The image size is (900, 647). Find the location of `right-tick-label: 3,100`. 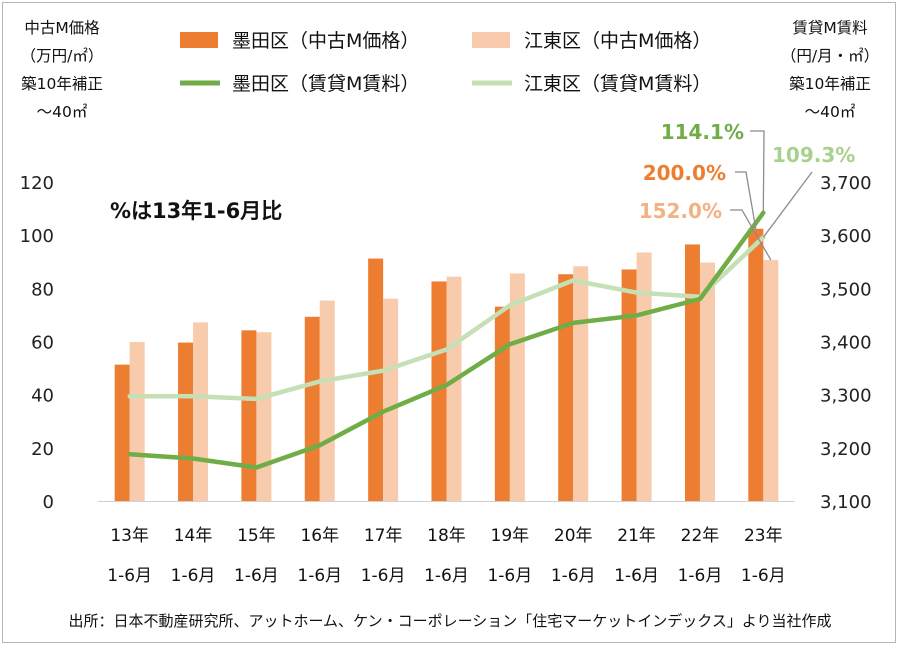

right-tick-label: 3,100 is located at coordinates (846, 502).